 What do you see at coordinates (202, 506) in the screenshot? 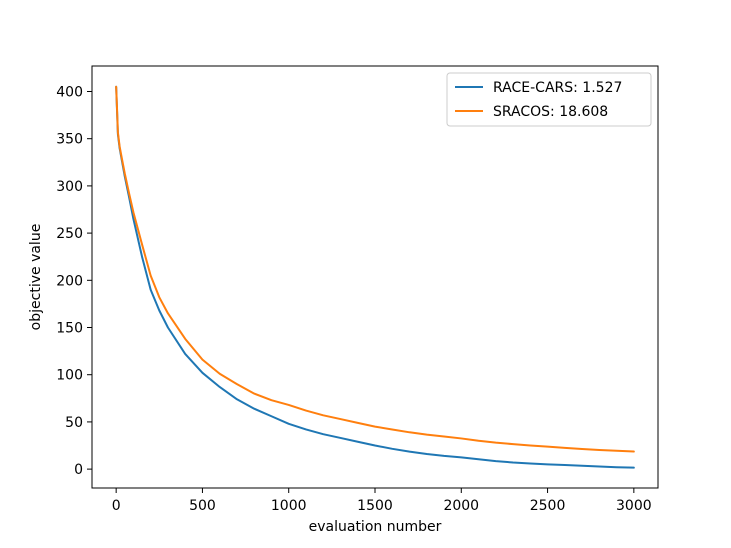
I see `x-tick-label: 500` at bounding box center [202, 506].